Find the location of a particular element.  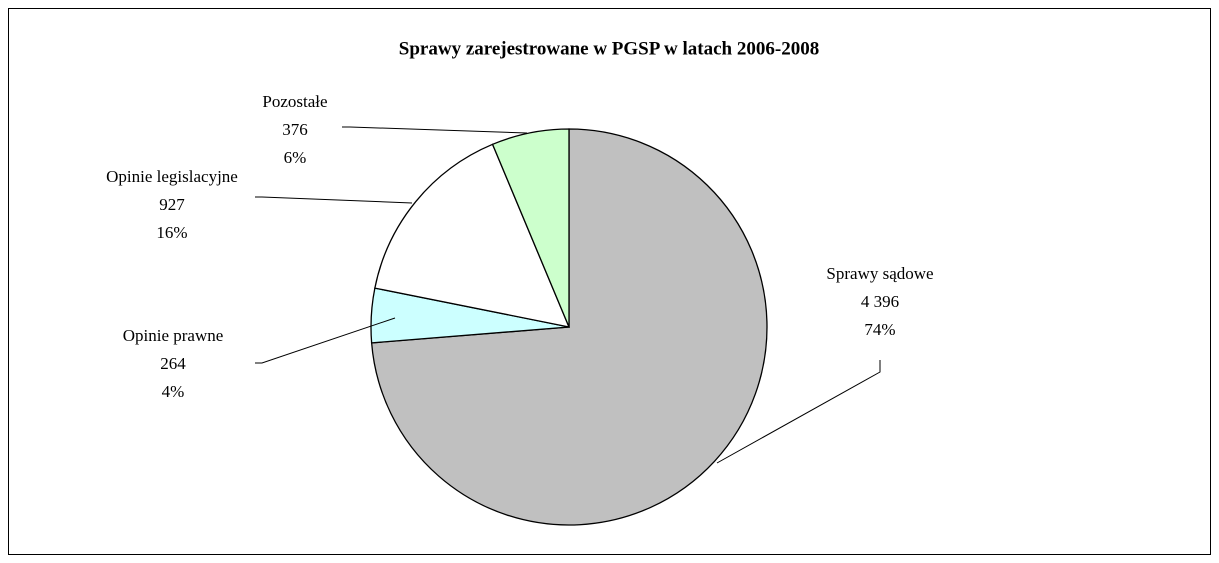

slice-percent: 6% is located at coordinates (295, 157).